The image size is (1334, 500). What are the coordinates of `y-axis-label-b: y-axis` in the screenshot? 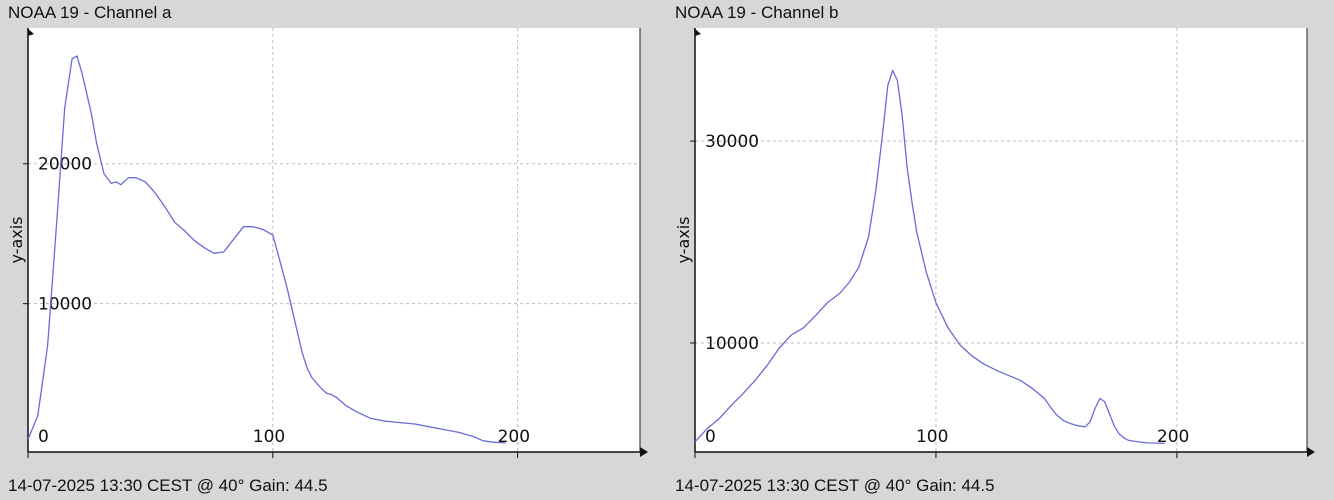 It's located at (683, 239).